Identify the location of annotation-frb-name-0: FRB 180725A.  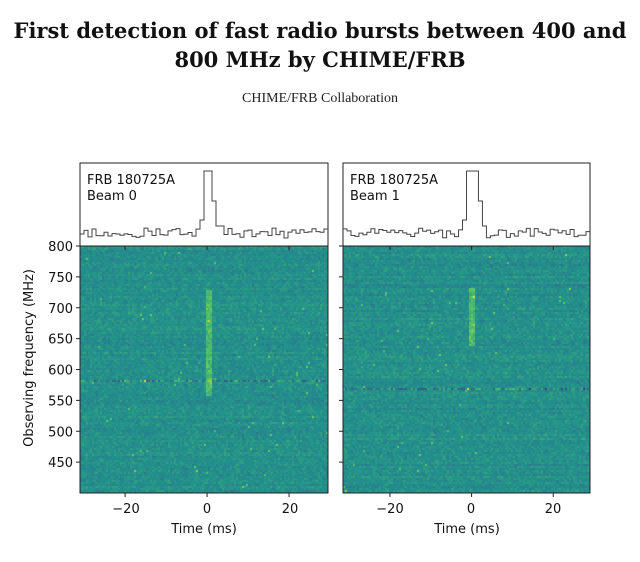
(131, 180).